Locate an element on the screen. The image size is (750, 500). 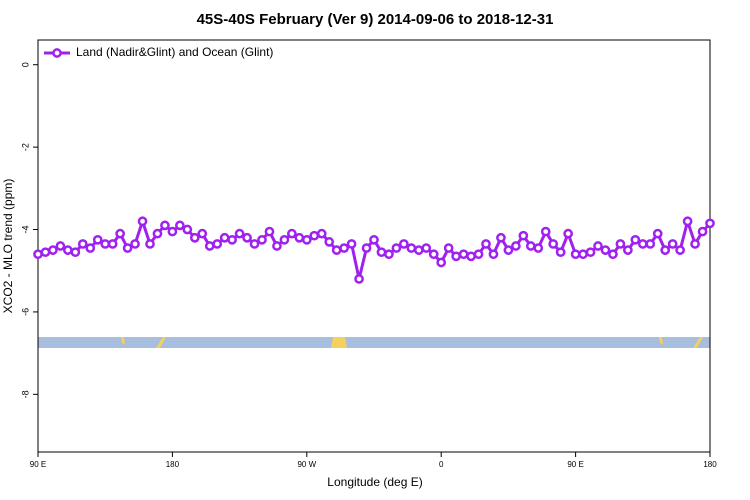
legend-label: Land (Nadir&Glint) and Ocean (Glint) is located at coordinates (174, 52).